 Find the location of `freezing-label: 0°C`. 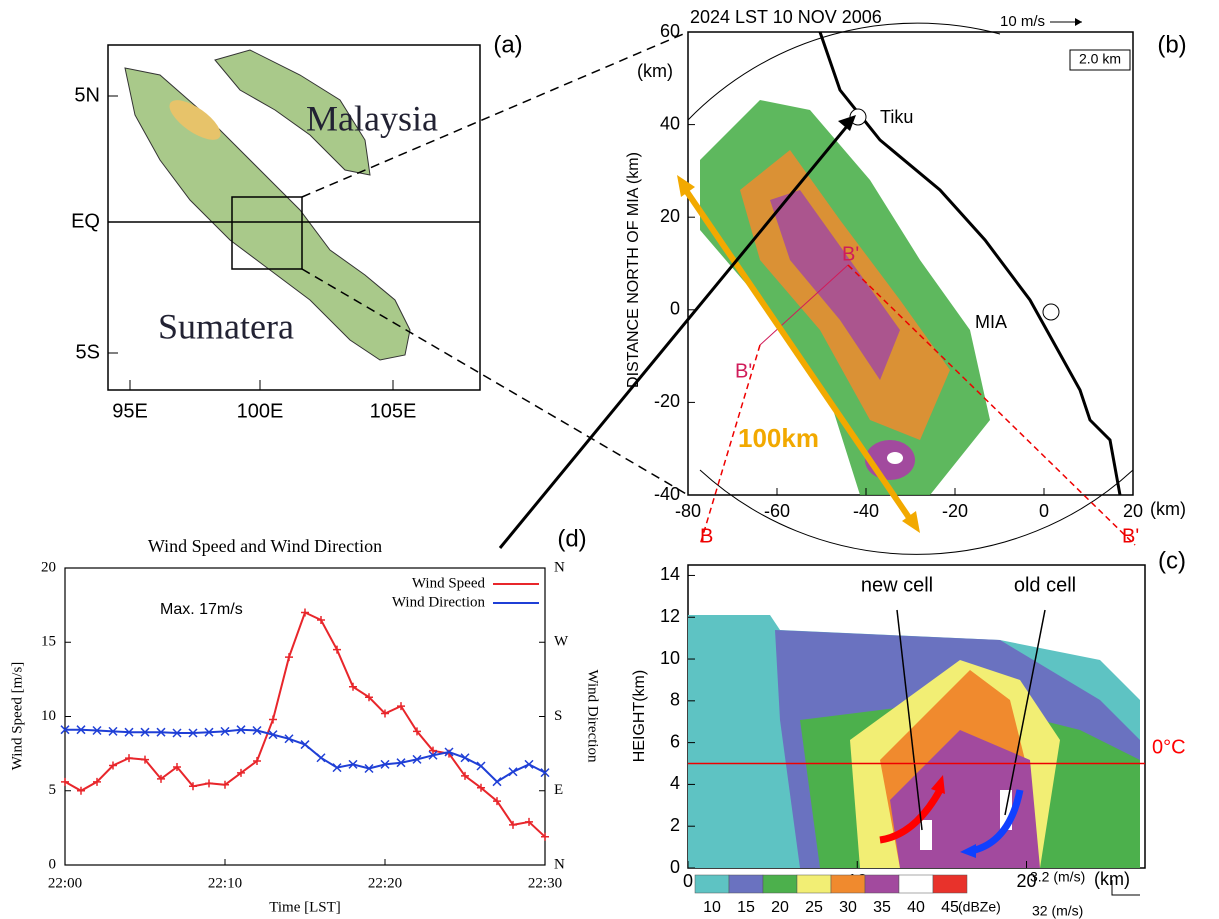

freezing-label: 0°C is located at coordinates (1169, 747).